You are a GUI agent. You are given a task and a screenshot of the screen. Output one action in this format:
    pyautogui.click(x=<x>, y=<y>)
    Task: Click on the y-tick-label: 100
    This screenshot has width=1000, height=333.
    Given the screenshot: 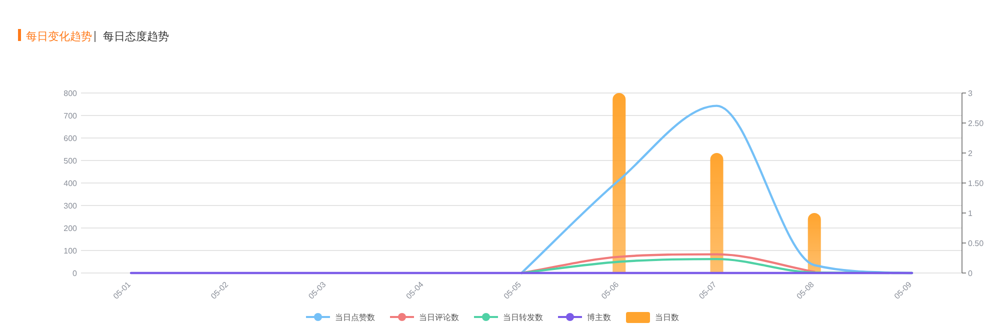 What is the action you would take?
    pyautogui.click(x=71, y=251)
    